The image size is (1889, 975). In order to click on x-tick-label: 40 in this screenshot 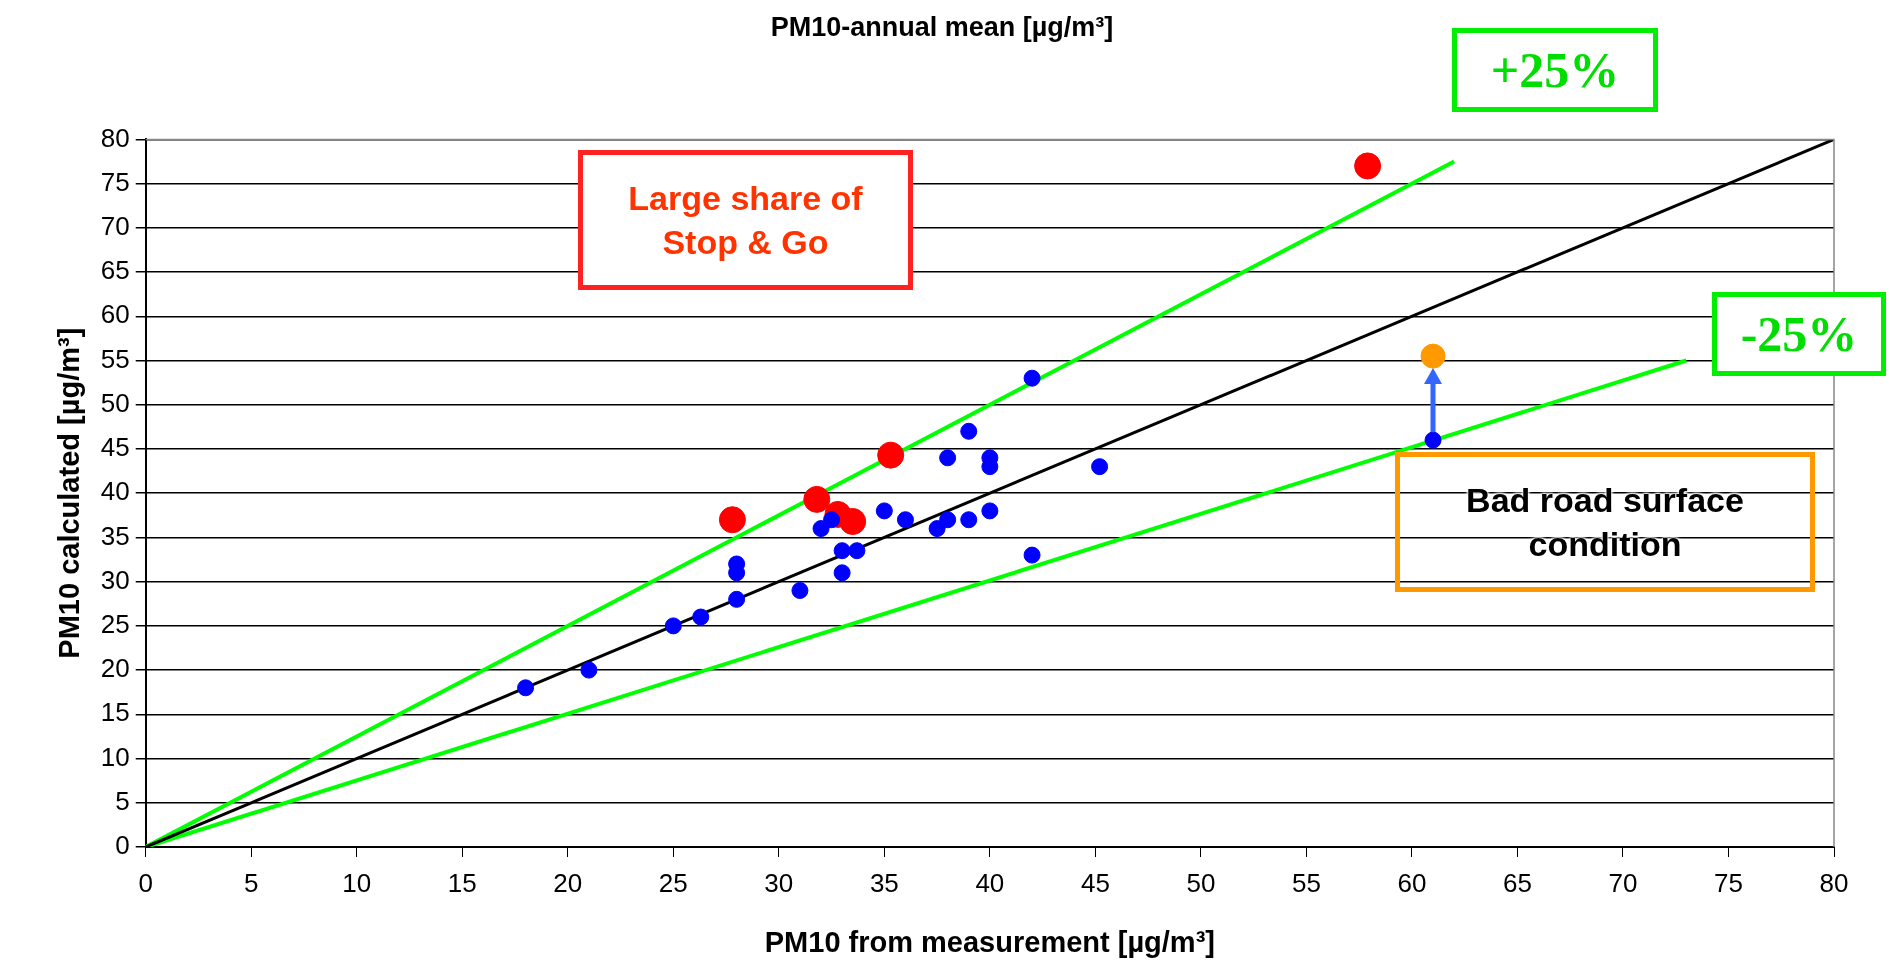, I will do `click(990, 882)`.